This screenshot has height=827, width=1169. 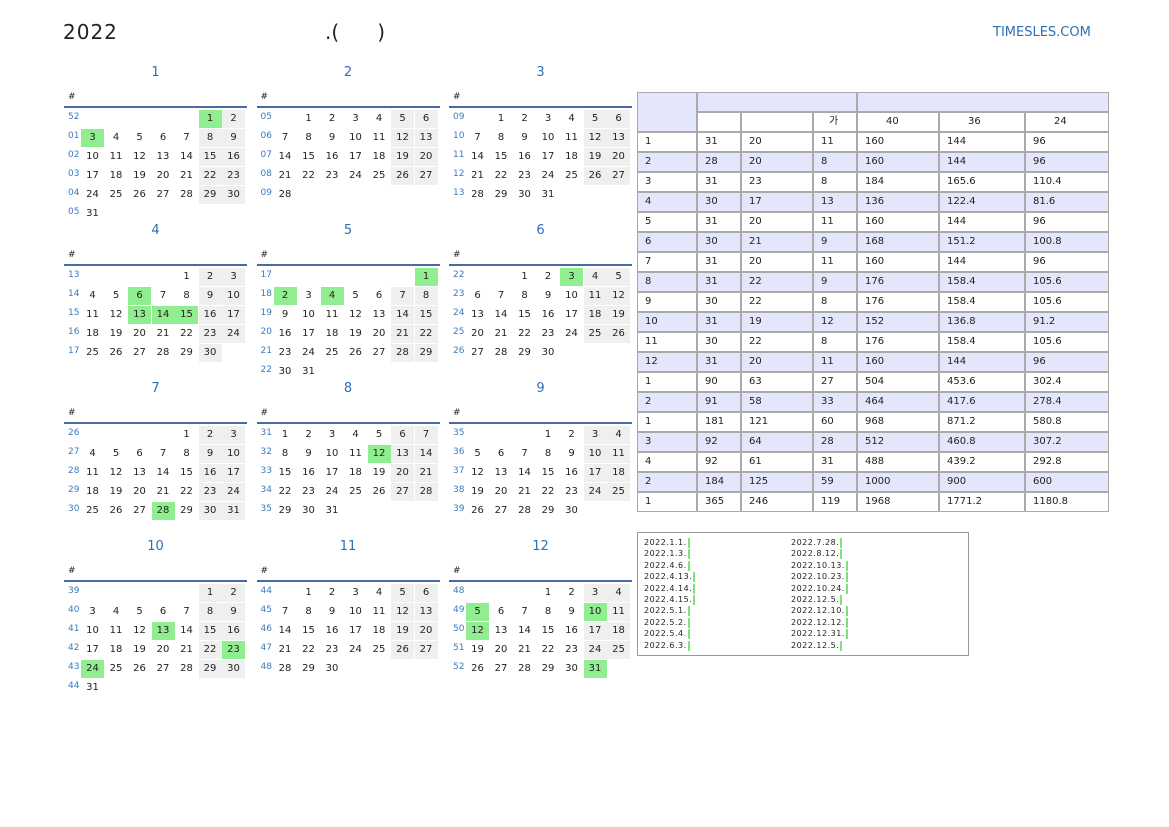 I want to click on title: 2022, so click(x=90, y=32).